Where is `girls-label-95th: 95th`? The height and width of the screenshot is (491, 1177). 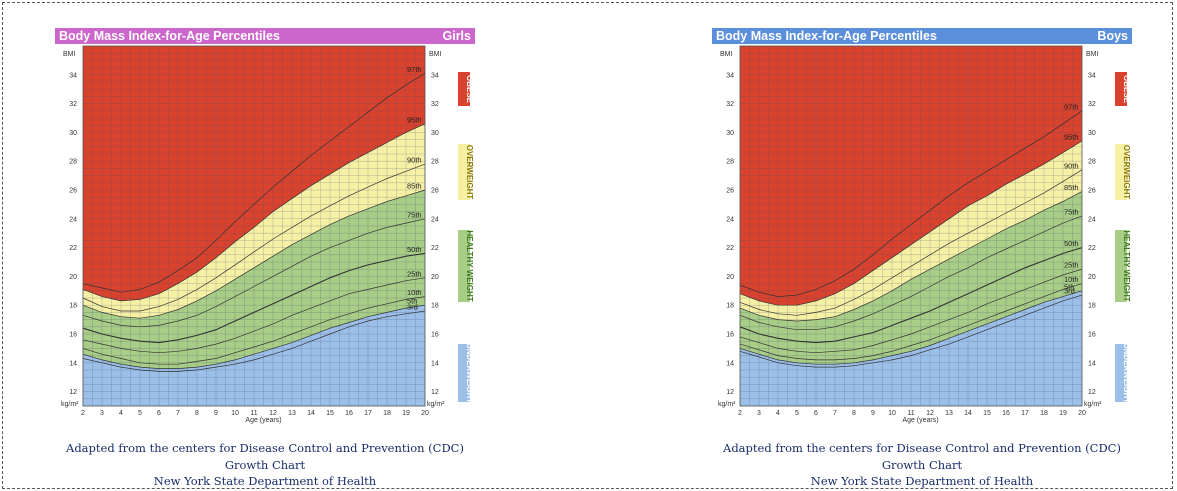
girls-label-95th: 95th is located at coordinates (414, 119).